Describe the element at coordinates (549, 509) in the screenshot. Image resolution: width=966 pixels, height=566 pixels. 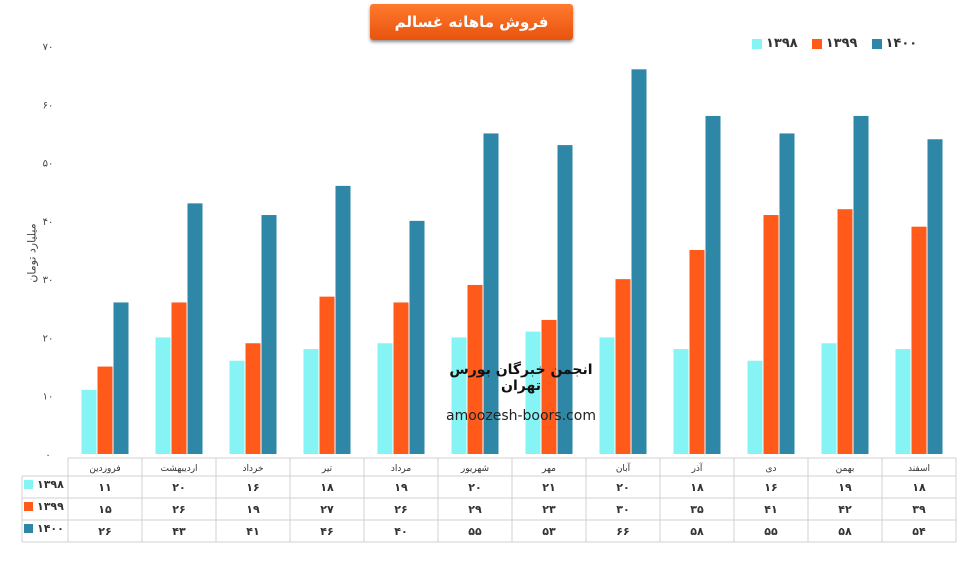
I see `table-cell-value: ۲۳` at that location.